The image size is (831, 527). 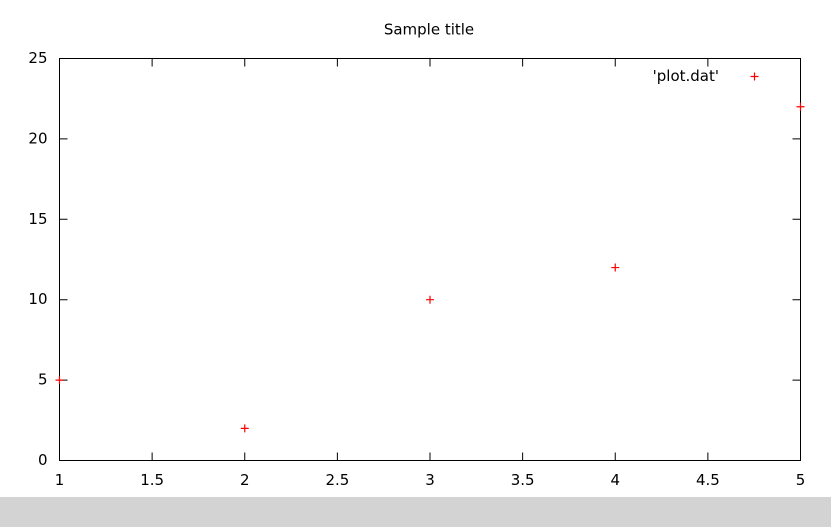 What do you see at coordinates (337, 480) in the screenshot?
I see `x-tick-label: 2.5` at bounding box center [337, 480].